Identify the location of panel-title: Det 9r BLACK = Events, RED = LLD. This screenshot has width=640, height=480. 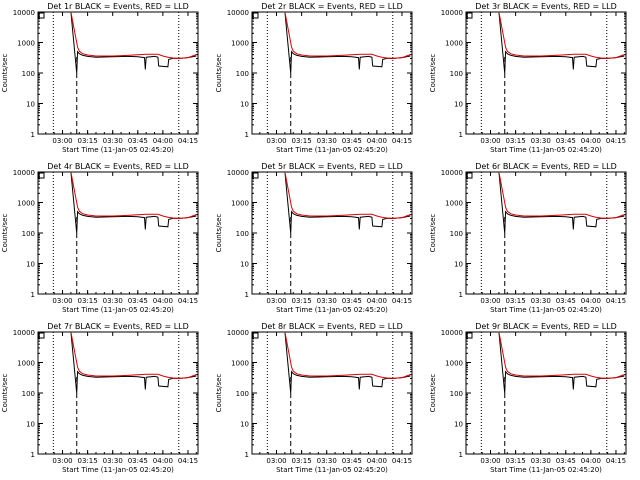
(546, 326).